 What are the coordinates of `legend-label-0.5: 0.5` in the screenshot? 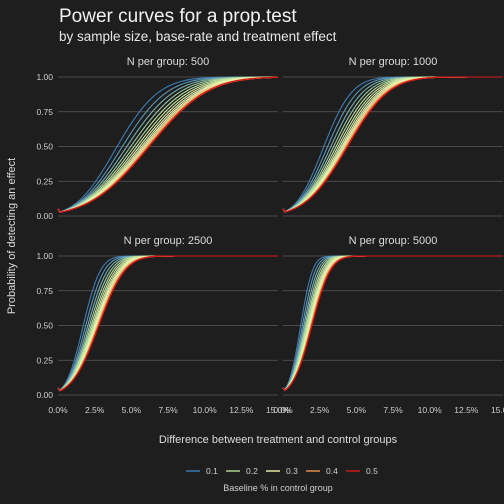 It's located at (372, 471).